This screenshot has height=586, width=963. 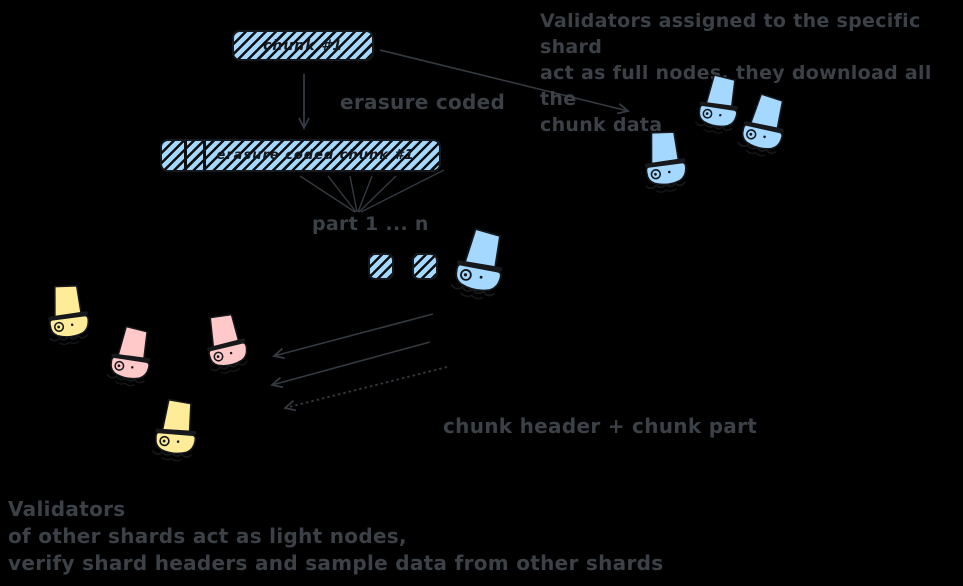 I want to click on part-range-label: part 1 ... n, so click(x=370, y=224).